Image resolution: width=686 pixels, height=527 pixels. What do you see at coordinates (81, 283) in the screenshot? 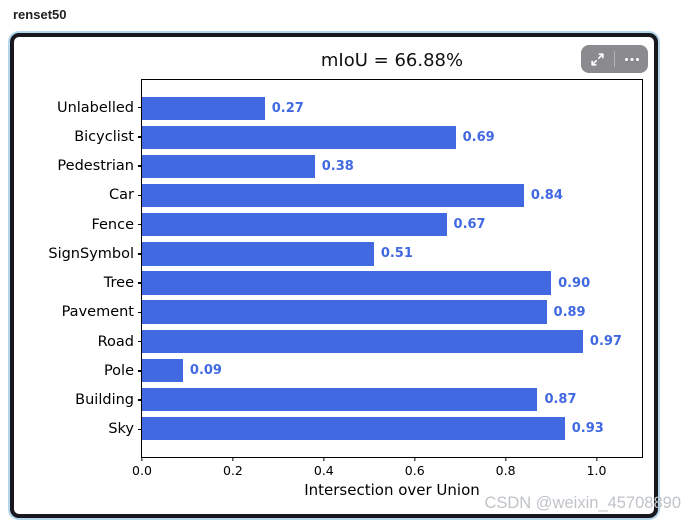
I see `y-tick-row: Tree` at bounding box center [81, 283].